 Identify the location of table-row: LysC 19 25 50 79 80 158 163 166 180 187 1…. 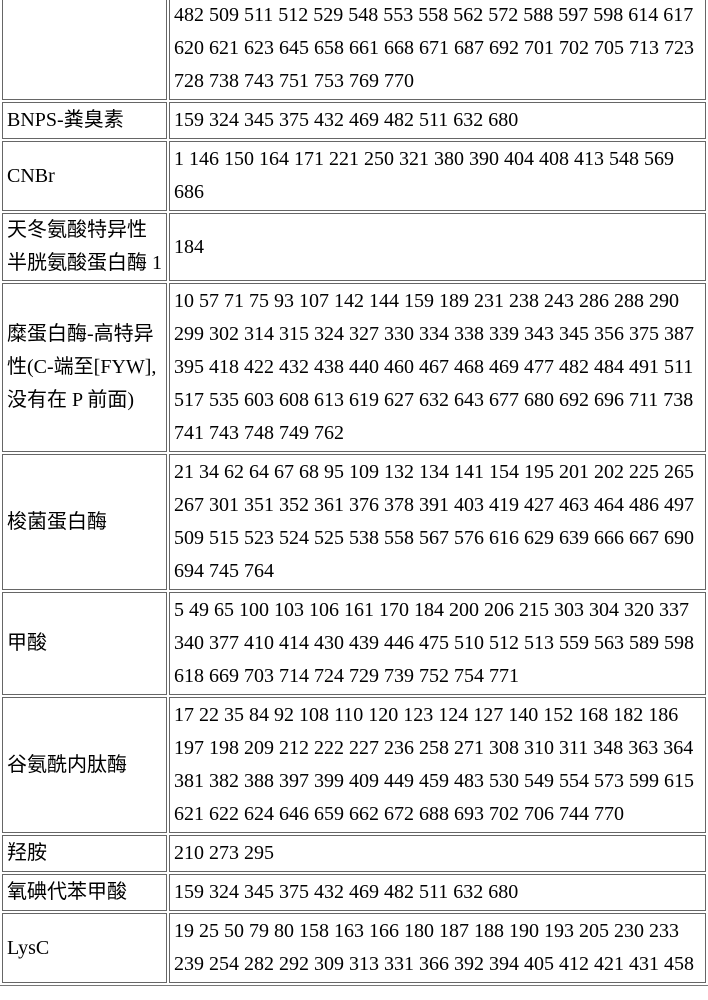
(354, 948).